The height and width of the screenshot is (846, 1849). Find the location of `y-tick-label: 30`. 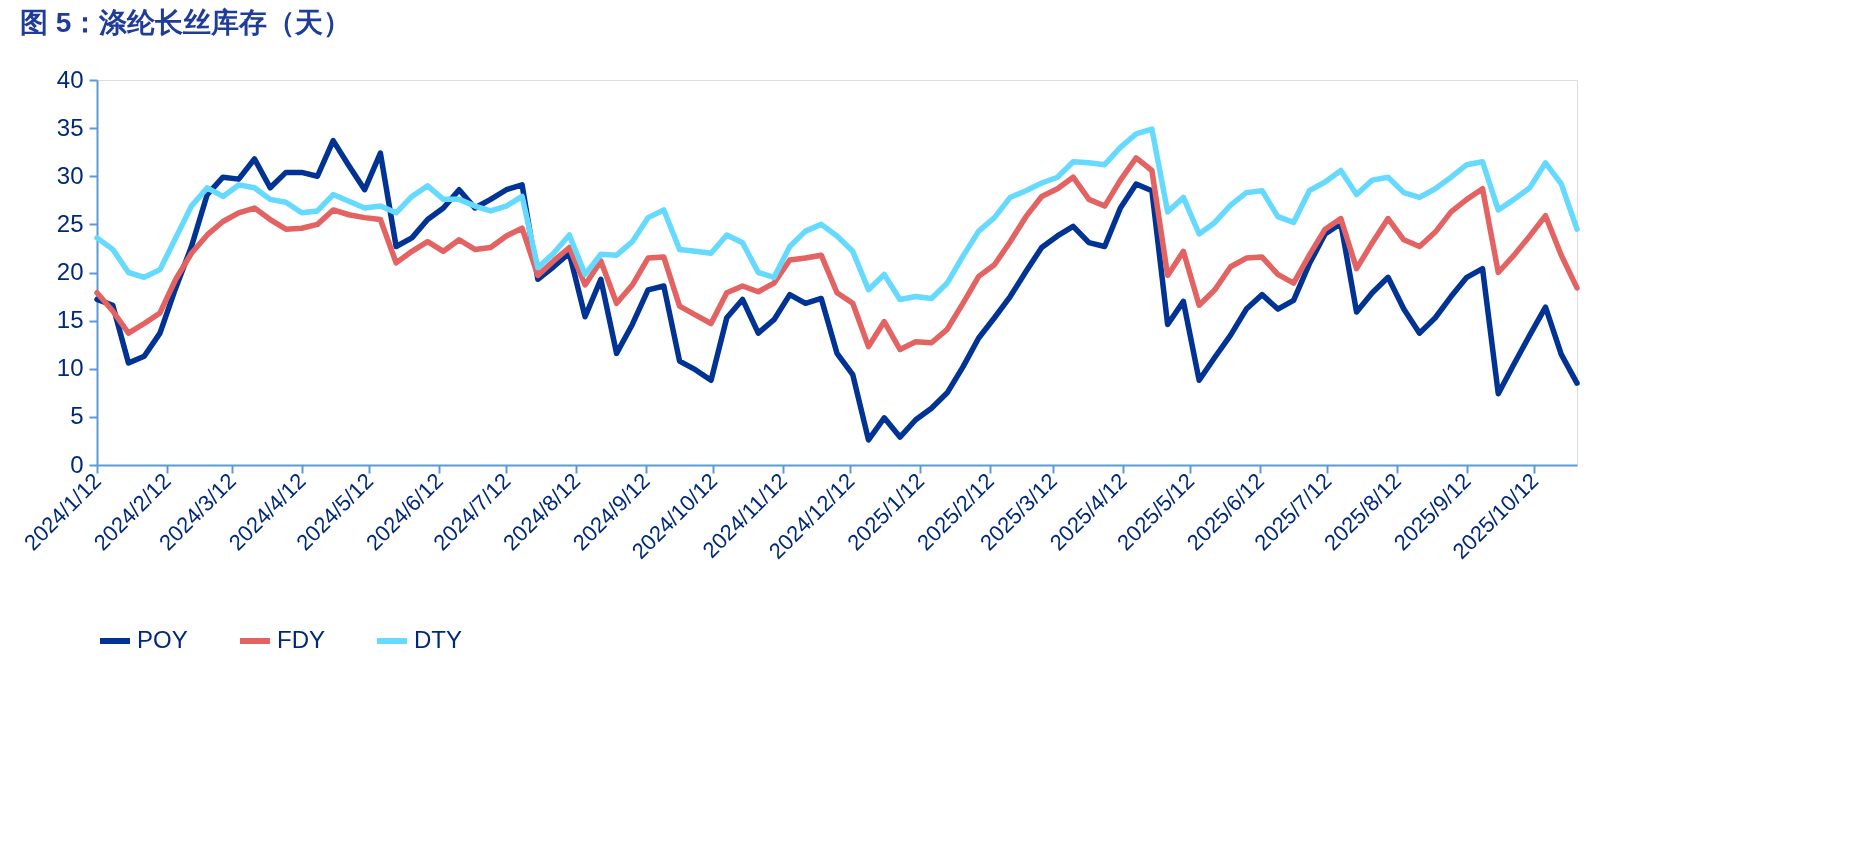

y-tick-label: 30 is located at coordinates (70, 175).